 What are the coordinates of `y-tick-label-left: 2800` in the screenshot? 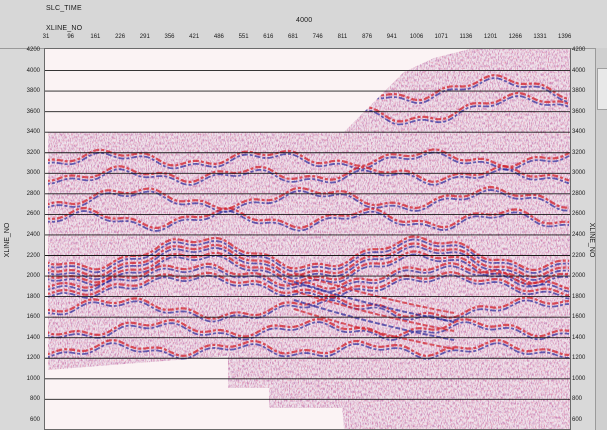 It's located at (33, 193).